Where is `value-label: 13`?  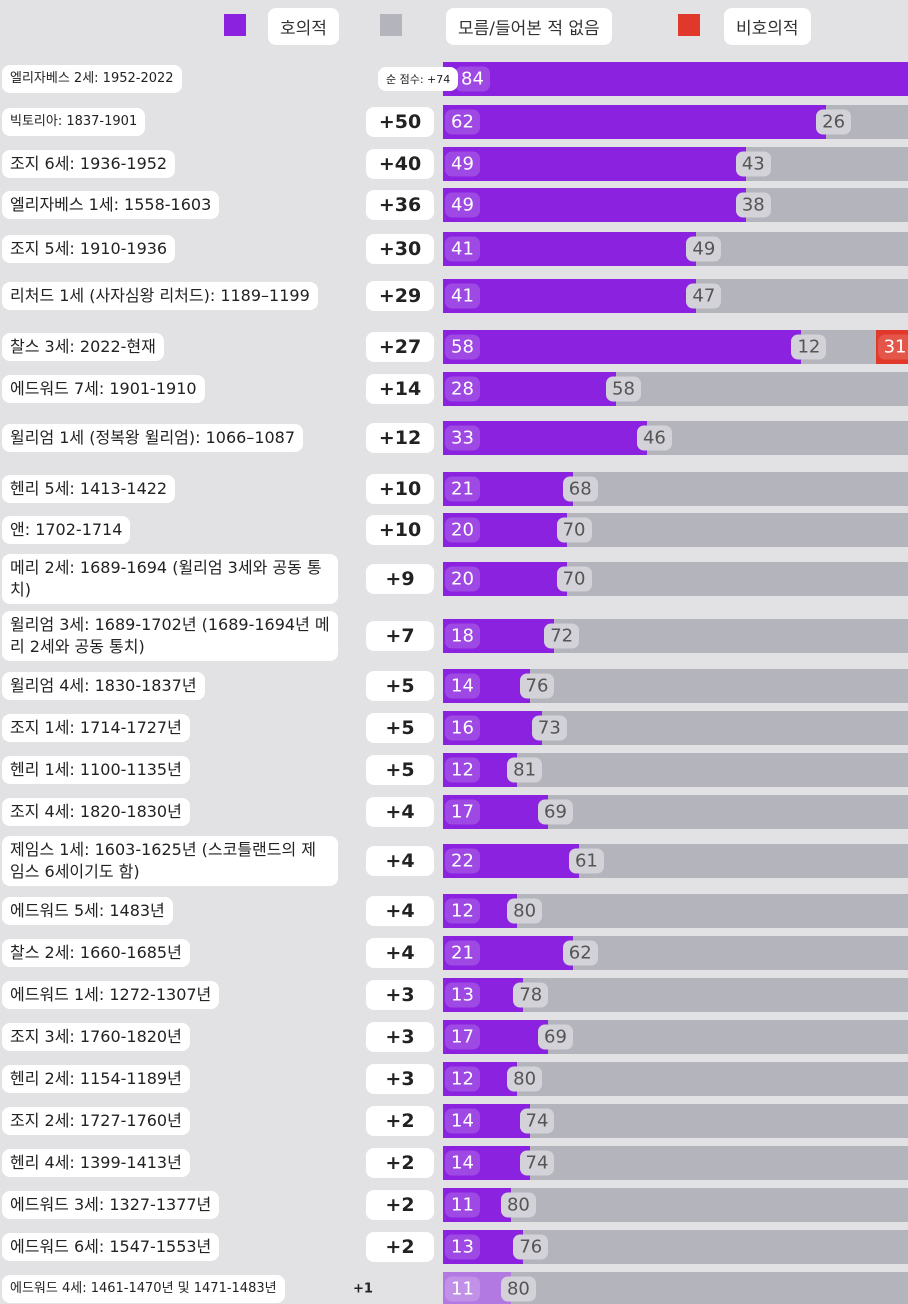 value-label: 13 is located at coordinates (462, 1247).